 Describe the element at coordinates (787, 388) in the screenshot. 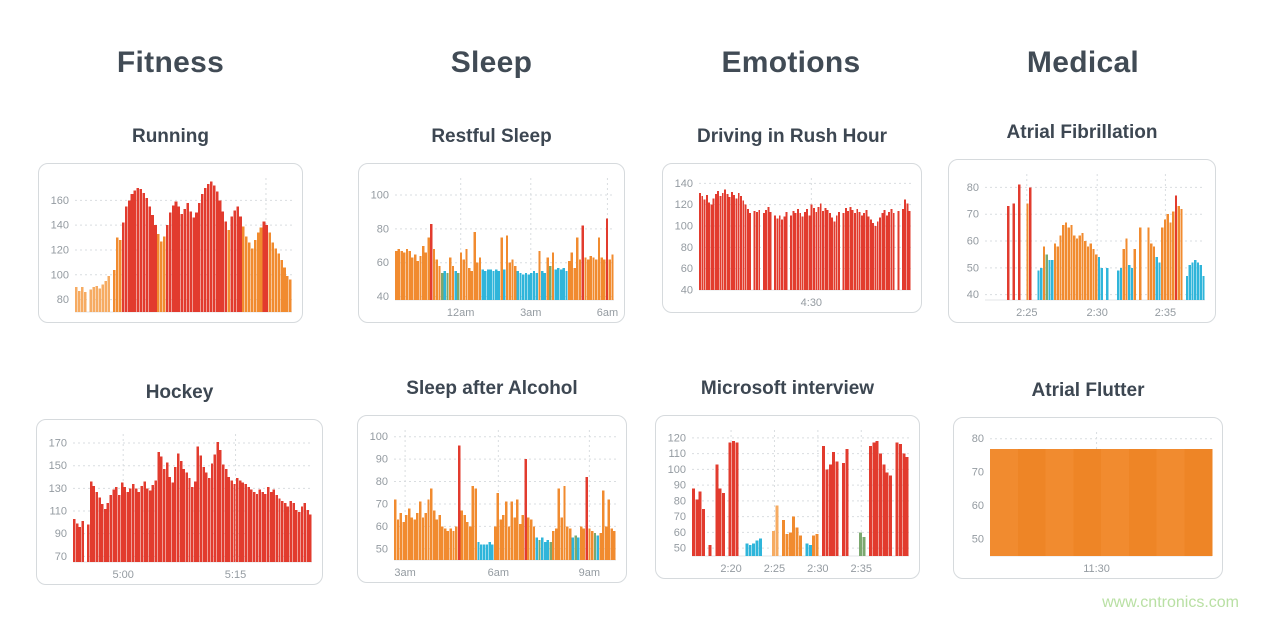

I see `chart-title-microsoft-interview: Microsoft interview` at that location.